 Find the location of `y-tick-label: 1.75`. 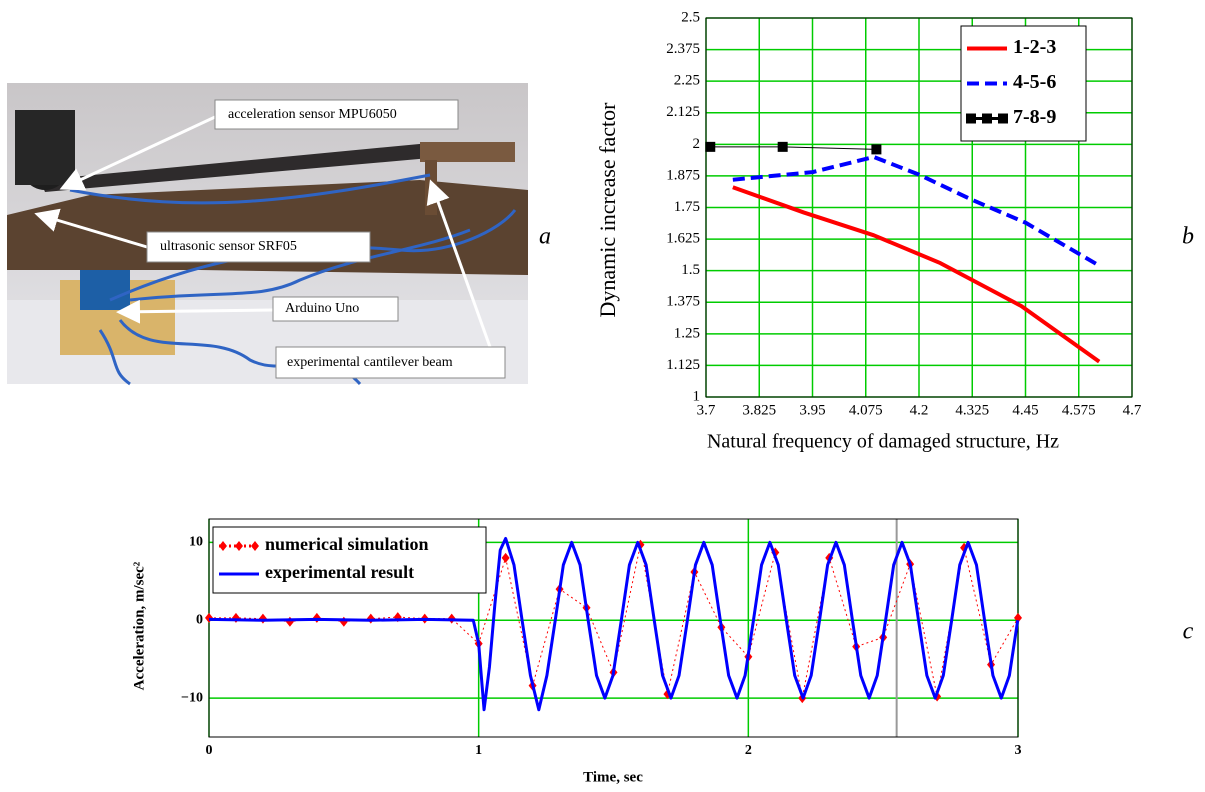

y-tick-label: 1.75 is located at coordinates (687, 207).